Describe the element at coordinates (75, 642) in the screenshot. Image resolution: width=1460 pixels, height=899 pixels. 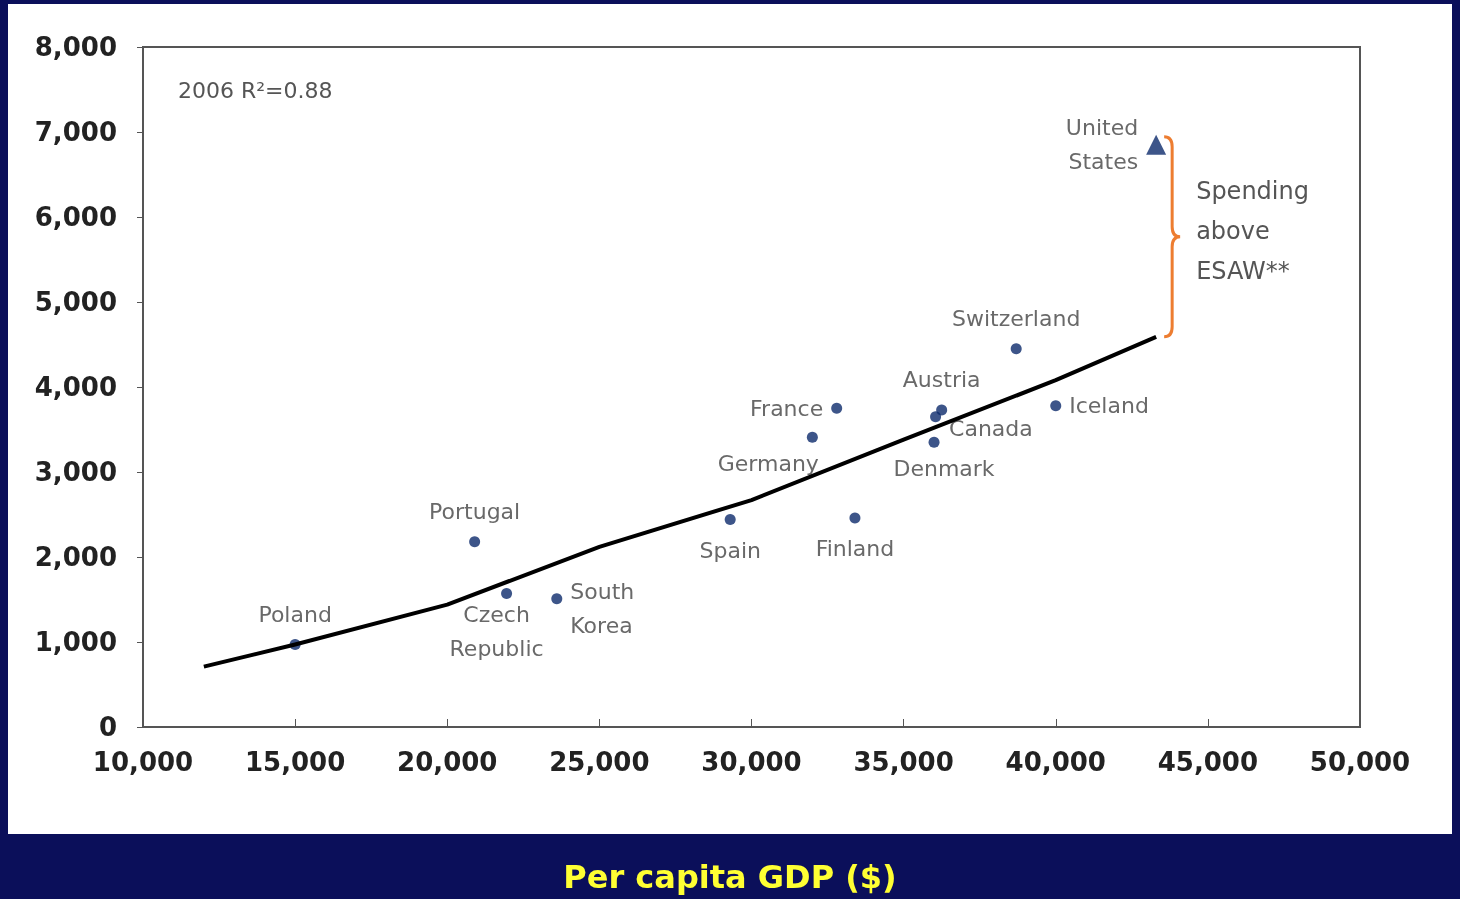
I see `y-tick-label: 1,000` at that location.